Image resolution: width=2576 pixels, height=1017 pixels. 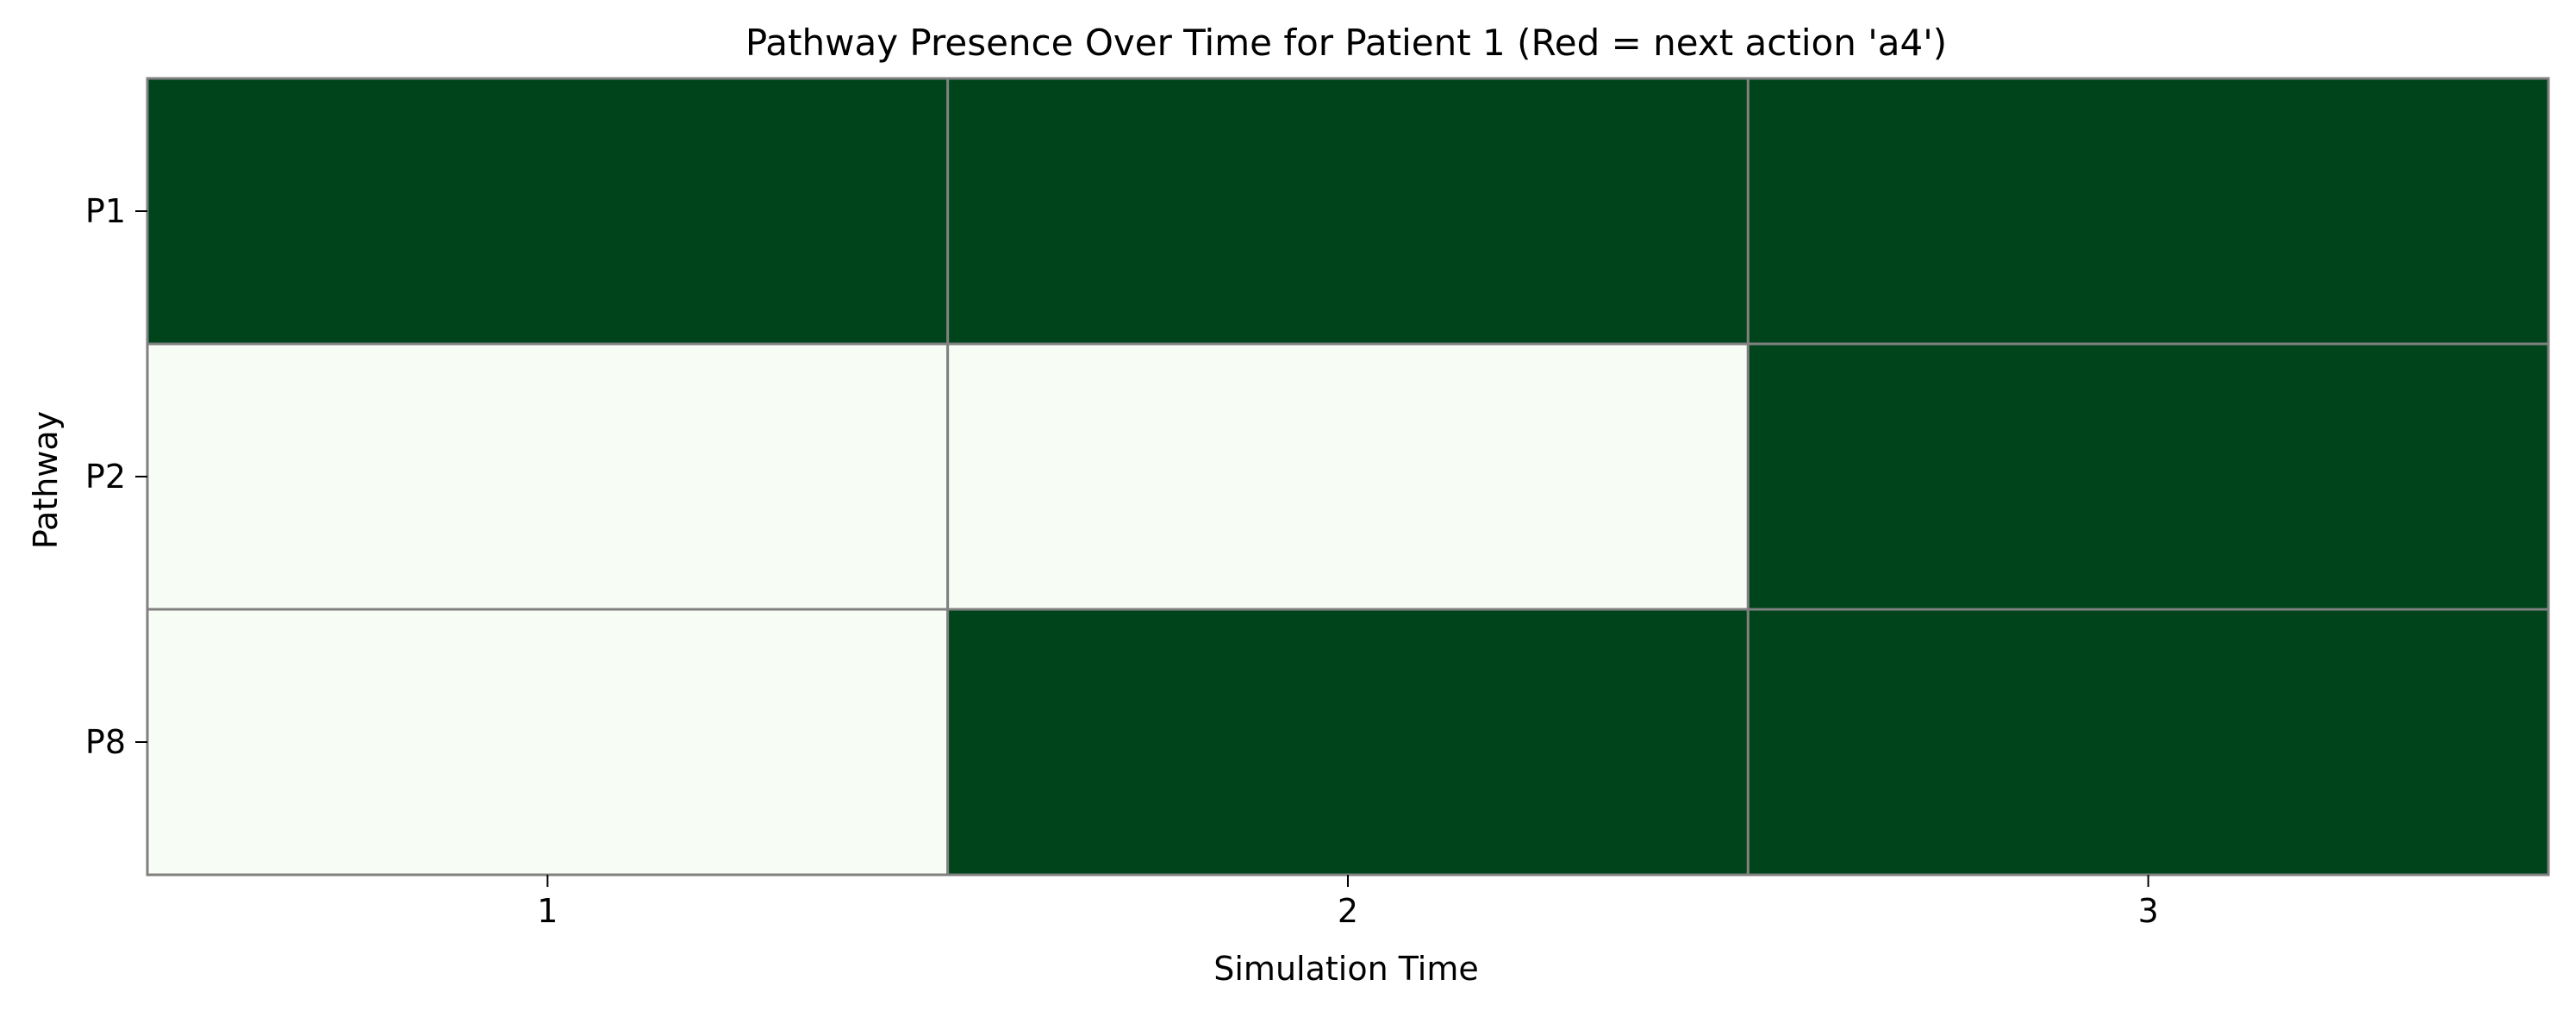 I want to click on y-tick-label: P2, so click(x=105, y=477).